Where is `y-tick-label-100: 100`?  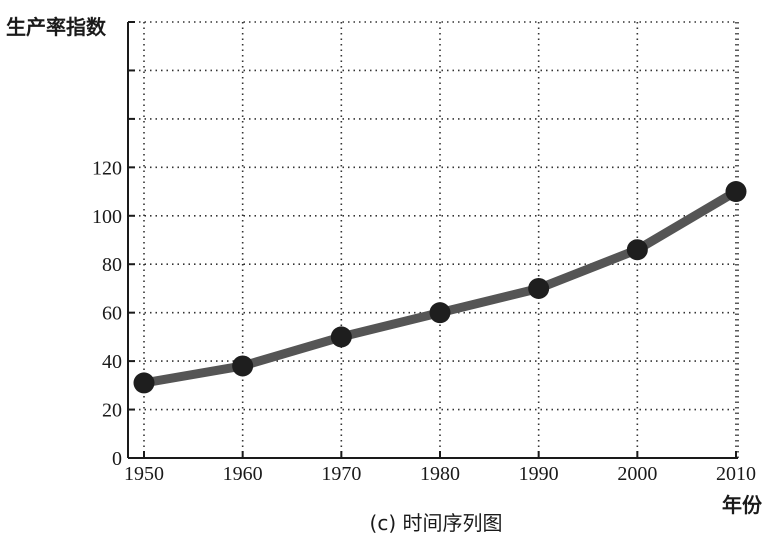 y-tick-label-100: 100 is located at coordinates (107, 217).